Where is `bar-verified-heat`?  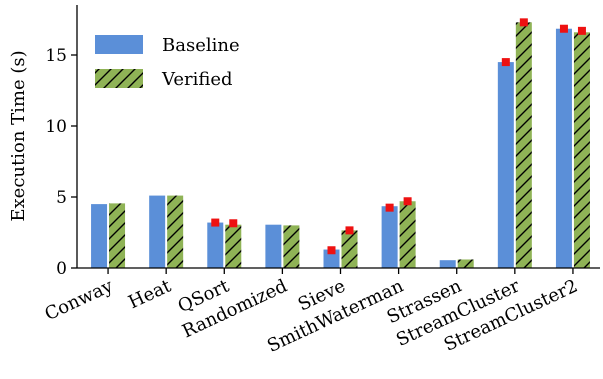
bar-verified-heat is located at coordinates (175, 231).